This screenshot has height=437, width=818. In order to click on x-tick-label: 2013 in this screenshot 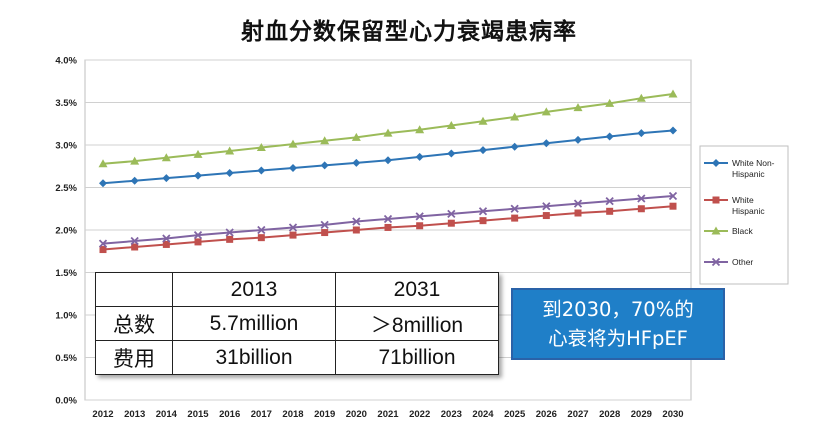, I will do `click(134, 414)`.